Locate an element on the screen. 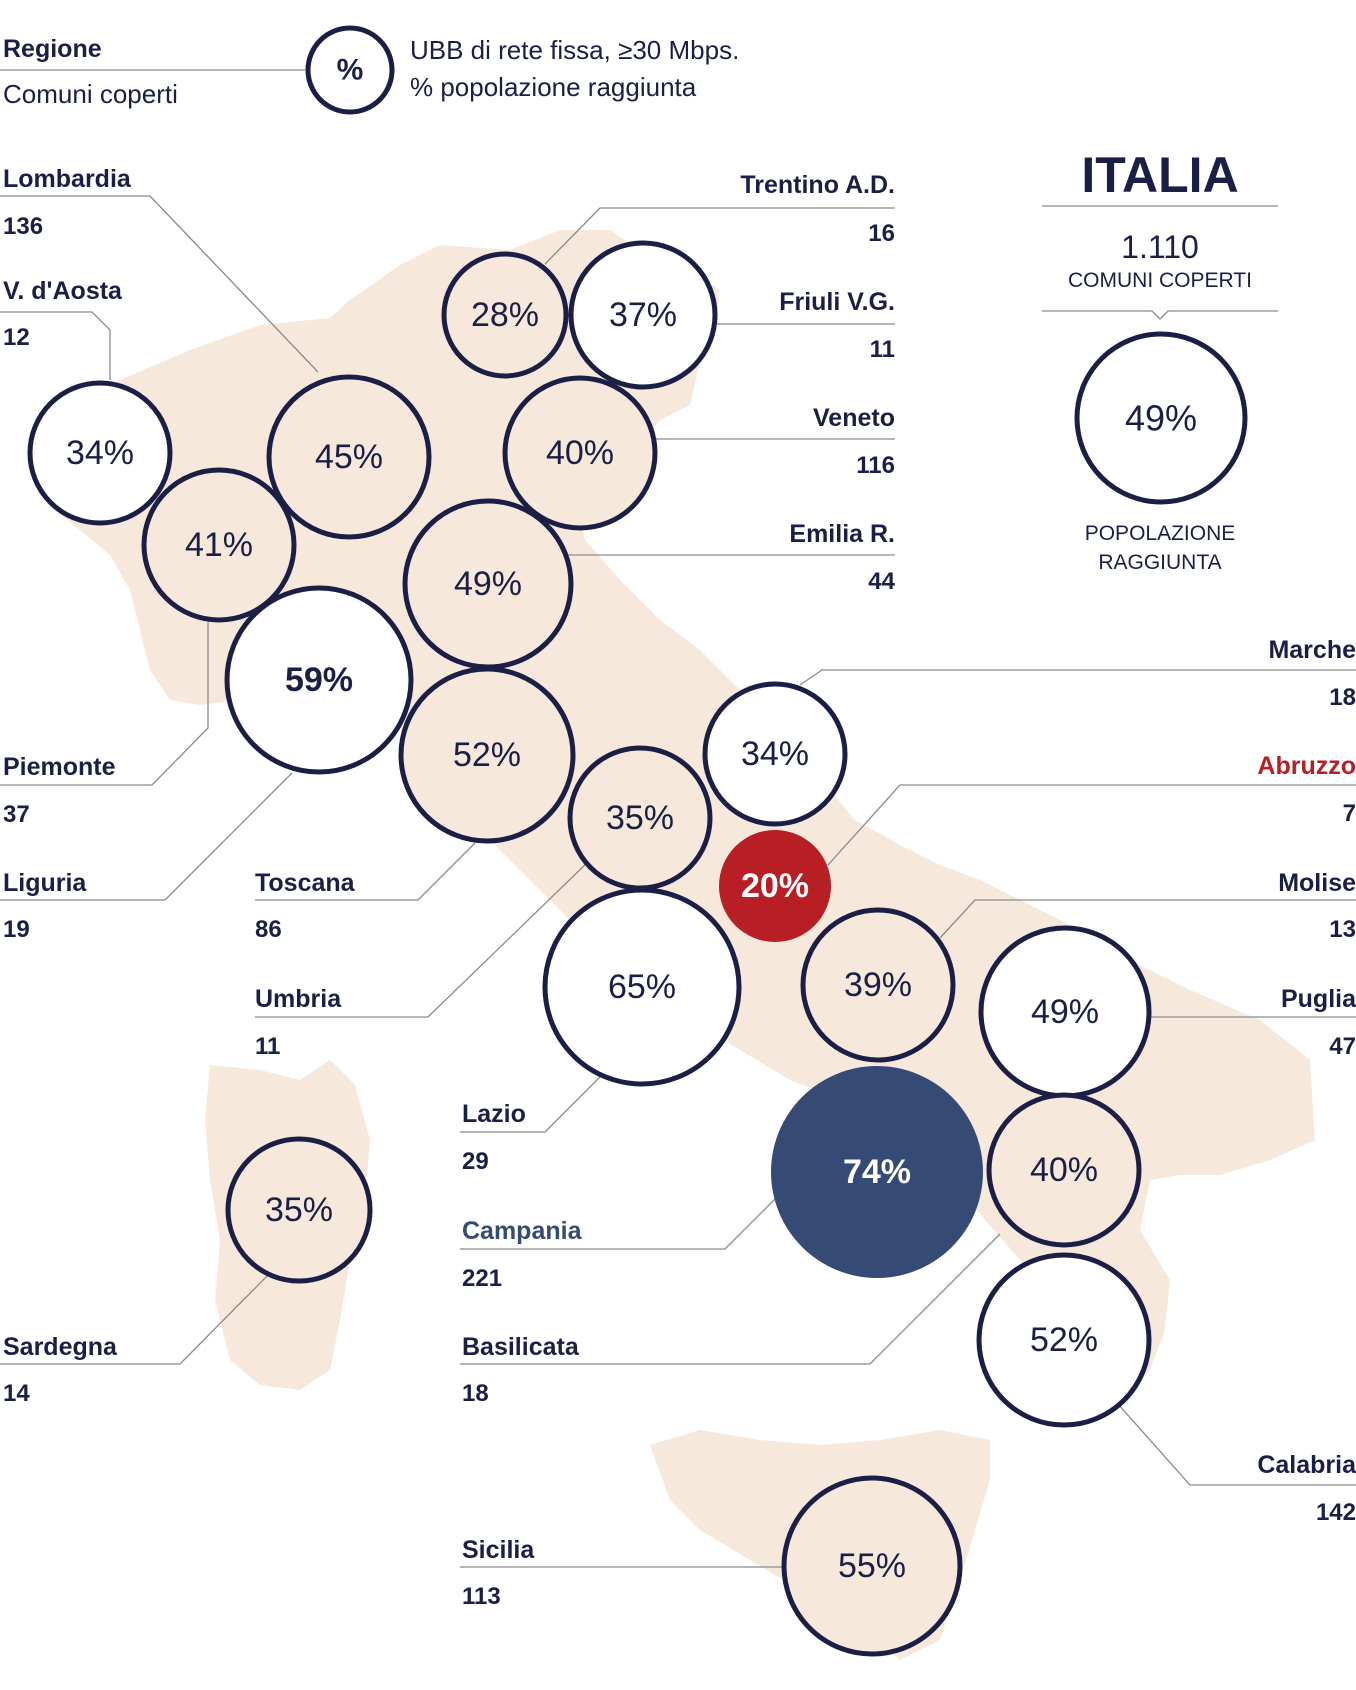 The image size is (1356, 1690). legend-region-label: Regione is located at coordinates (52, 49).